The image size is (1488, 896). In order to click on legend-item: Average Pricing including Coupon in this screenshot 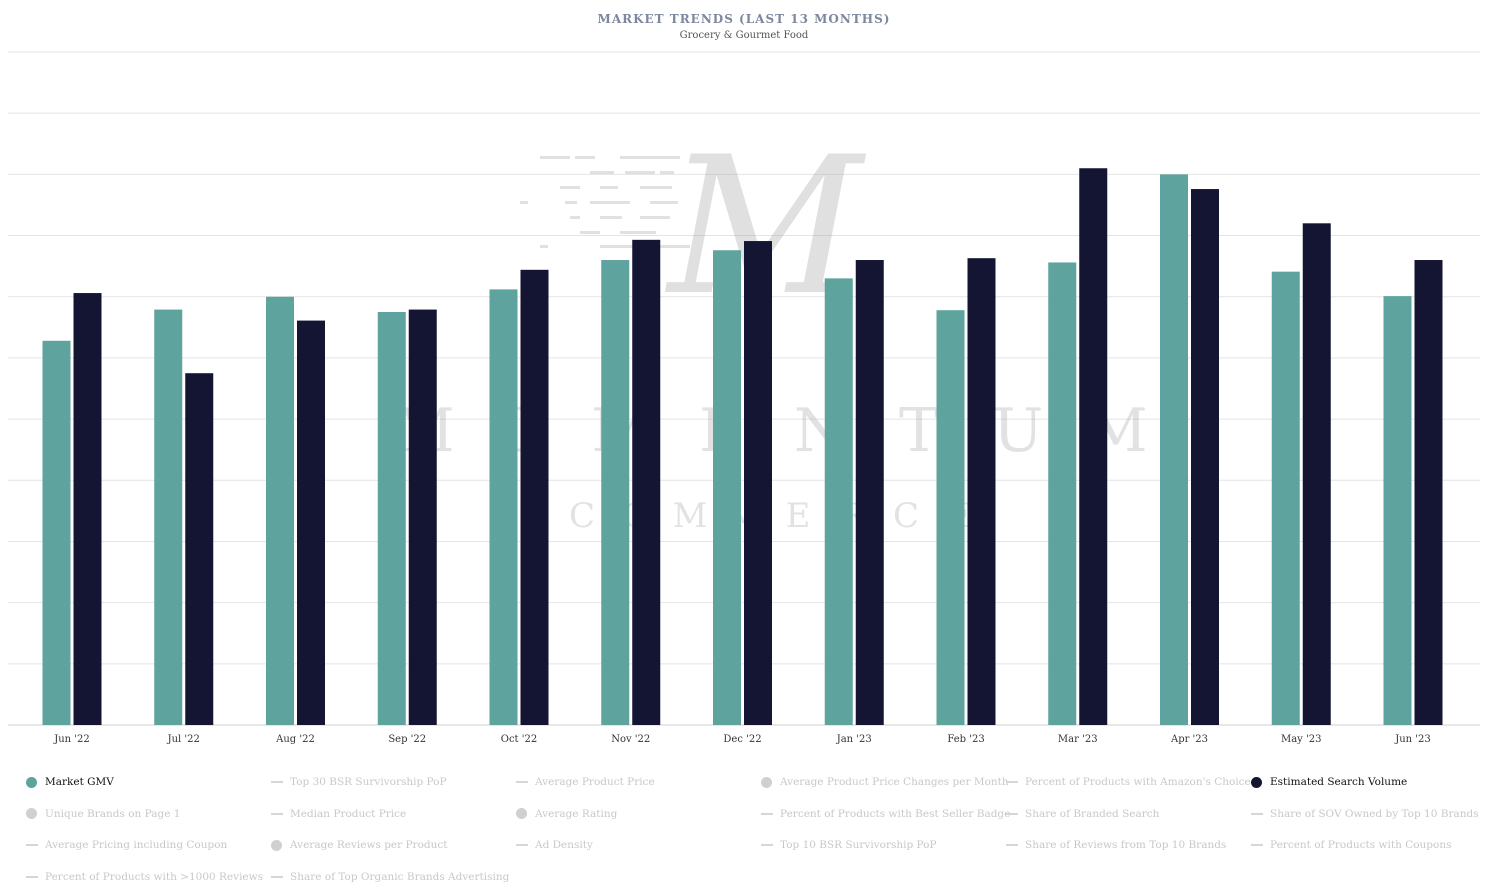, I will do `click(126, 845)`.